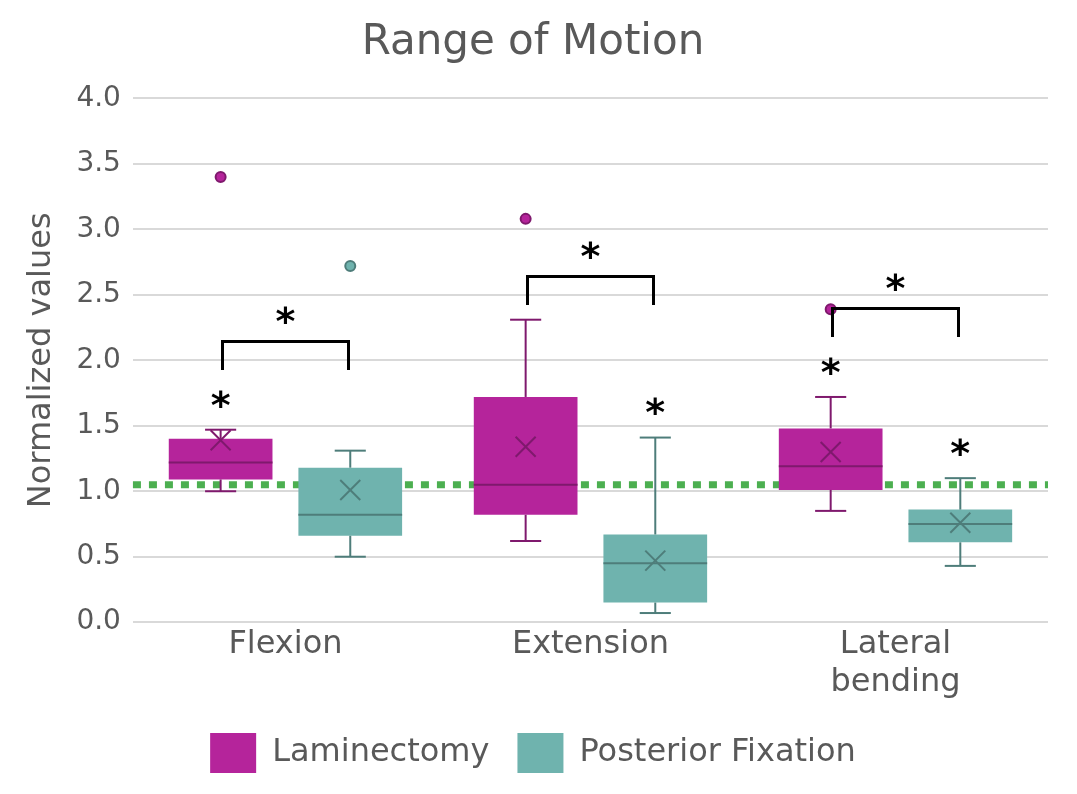  I want to click on y-tick-label: 1.0, so click(98, 489).